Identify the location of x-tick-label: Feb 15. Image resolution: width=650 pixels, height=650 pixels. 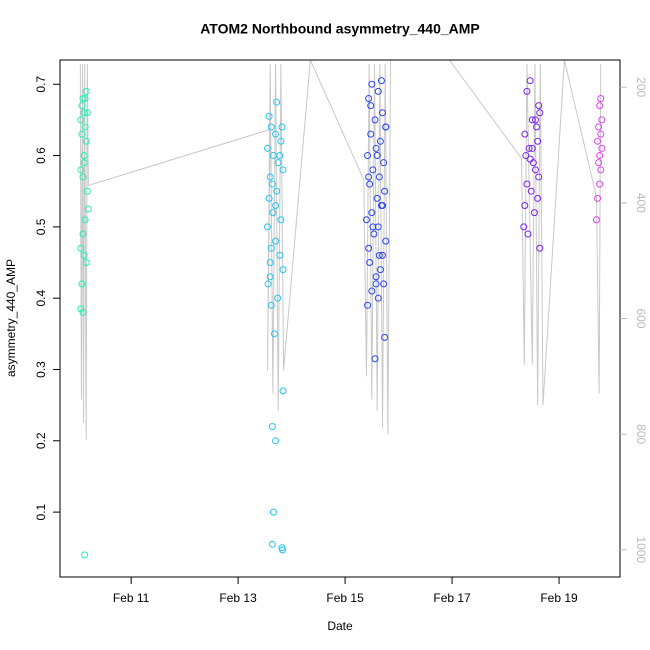
(345, 598).